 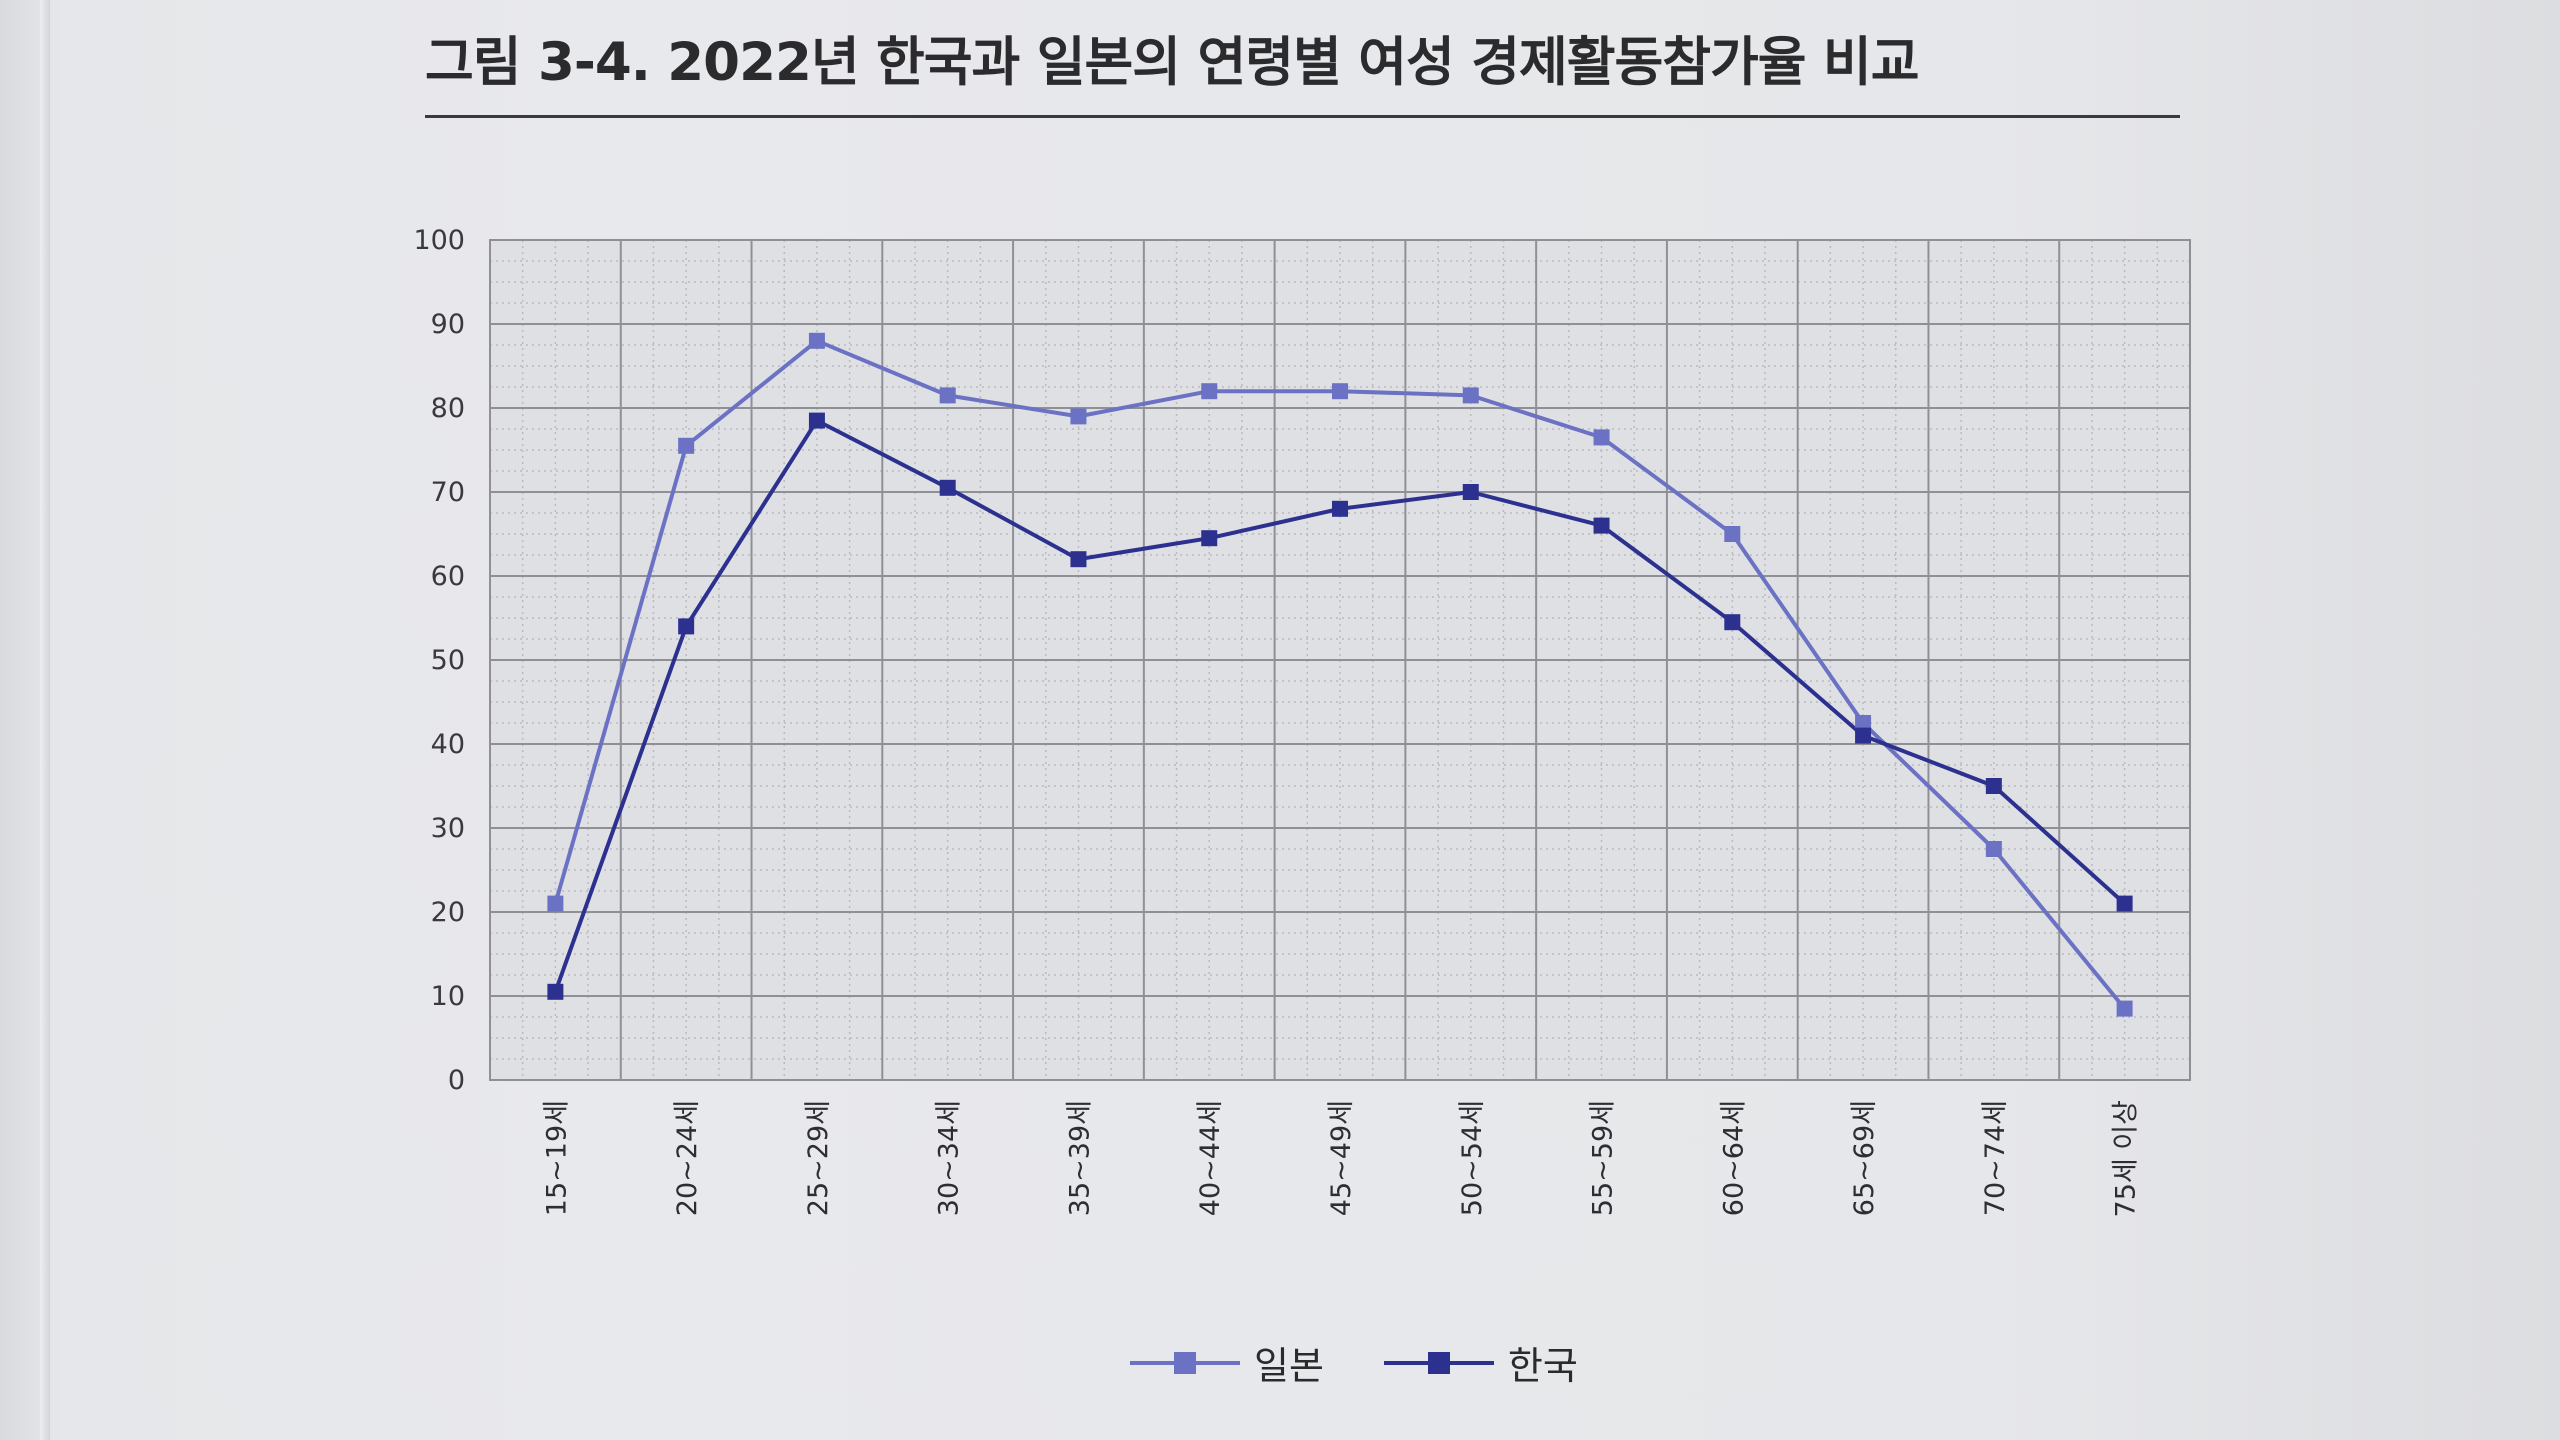 What do you see at coordinates (448, 576) in the screenshot?
I see `y-tick-label: 60` at bounding box center [448, 576].